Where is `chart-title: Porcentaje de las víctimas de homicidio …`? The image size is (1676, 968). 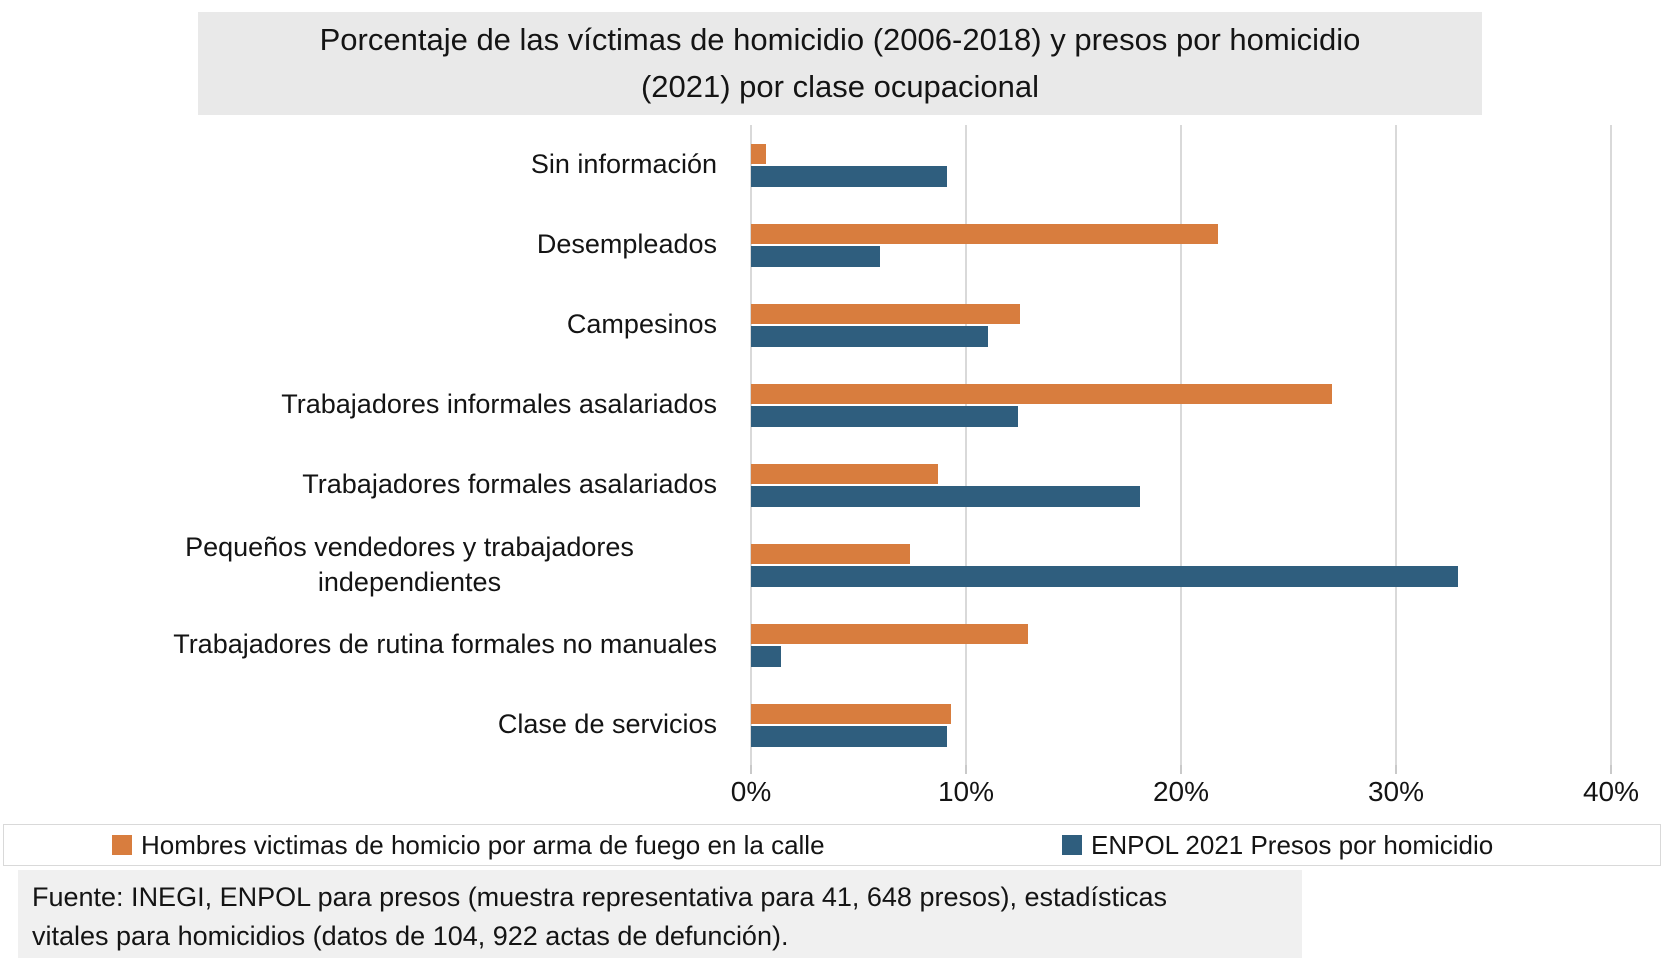
chart-title: Porcentaje de las víctimas de homicidio … is located at coordinates (840, 63).